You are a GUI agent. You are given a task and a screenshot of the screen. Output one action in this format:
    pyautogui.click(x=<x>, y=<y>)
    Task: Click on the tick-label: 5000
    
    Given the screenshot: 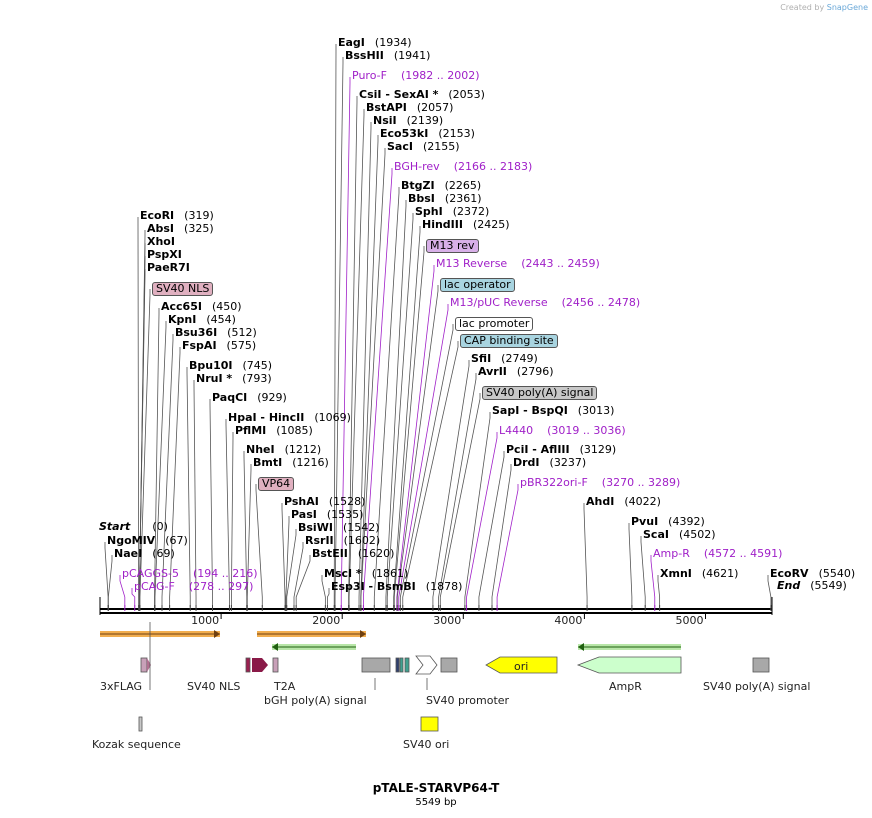 What is the action you would take?
    pyautogui.click(x=689, y=620)
    